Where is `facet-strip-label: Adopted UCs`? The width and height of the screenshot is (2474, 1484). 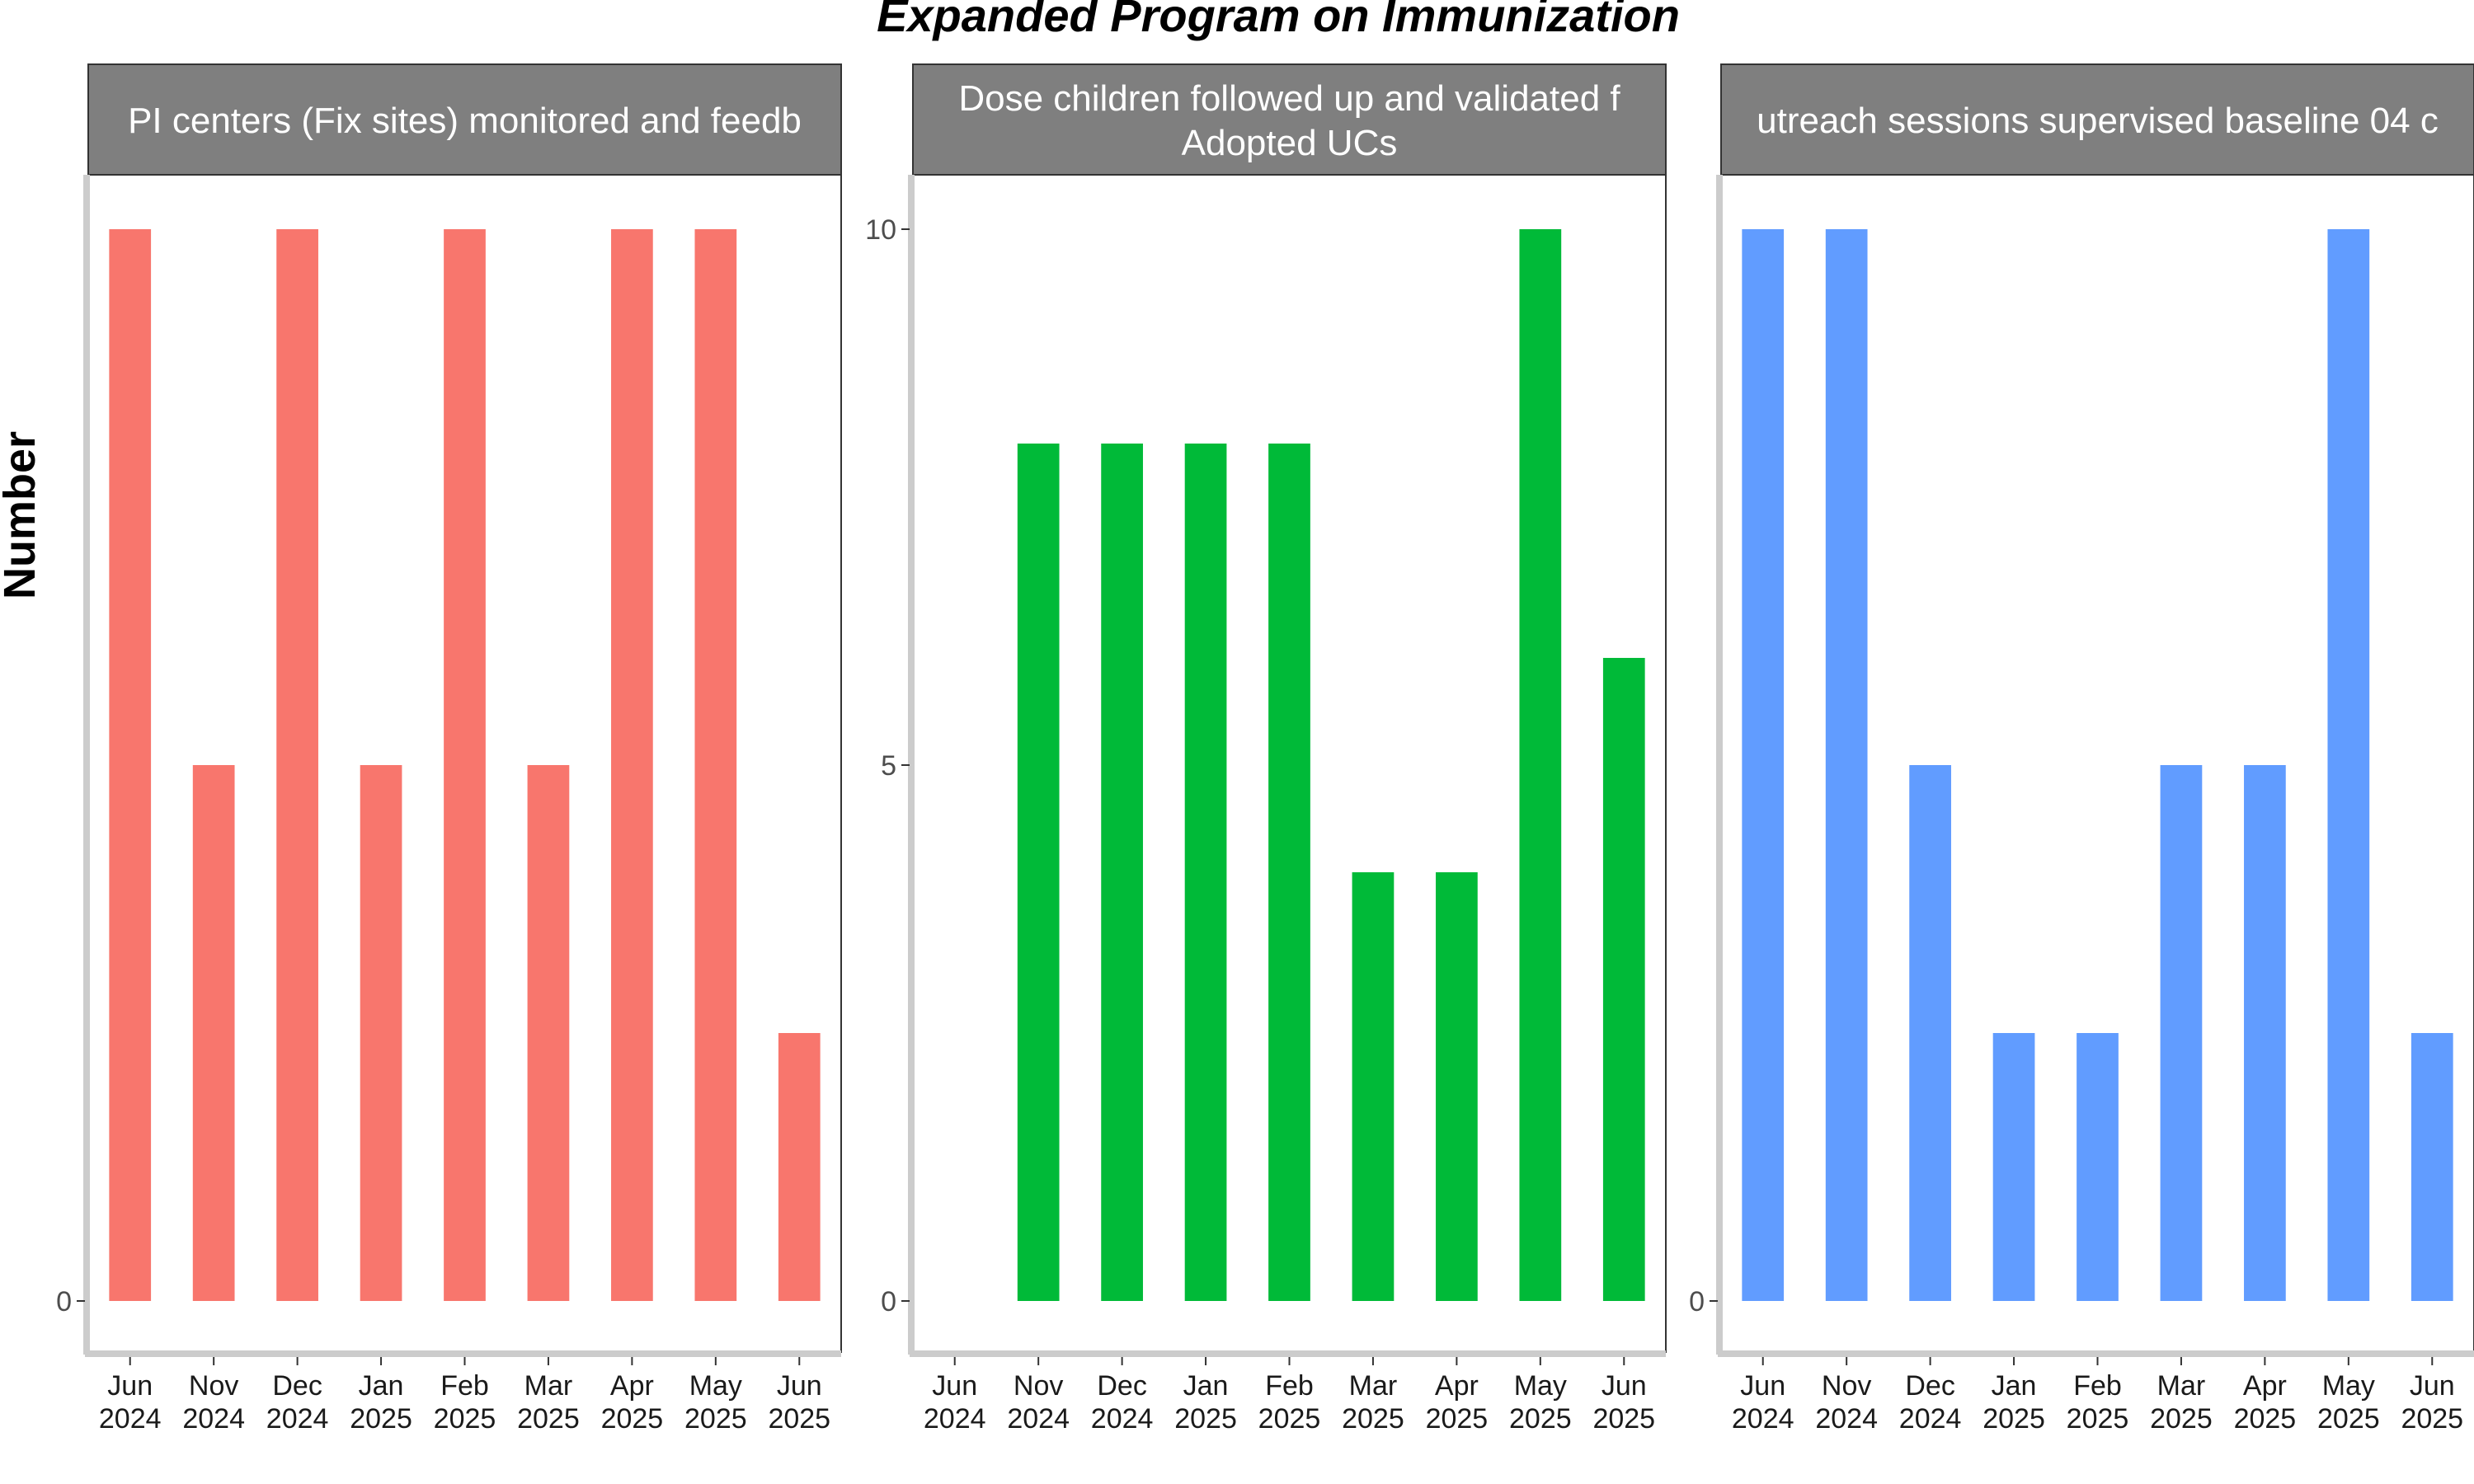 facet-strip-label: Adopted UCs is located at coordinates (1290, 143).